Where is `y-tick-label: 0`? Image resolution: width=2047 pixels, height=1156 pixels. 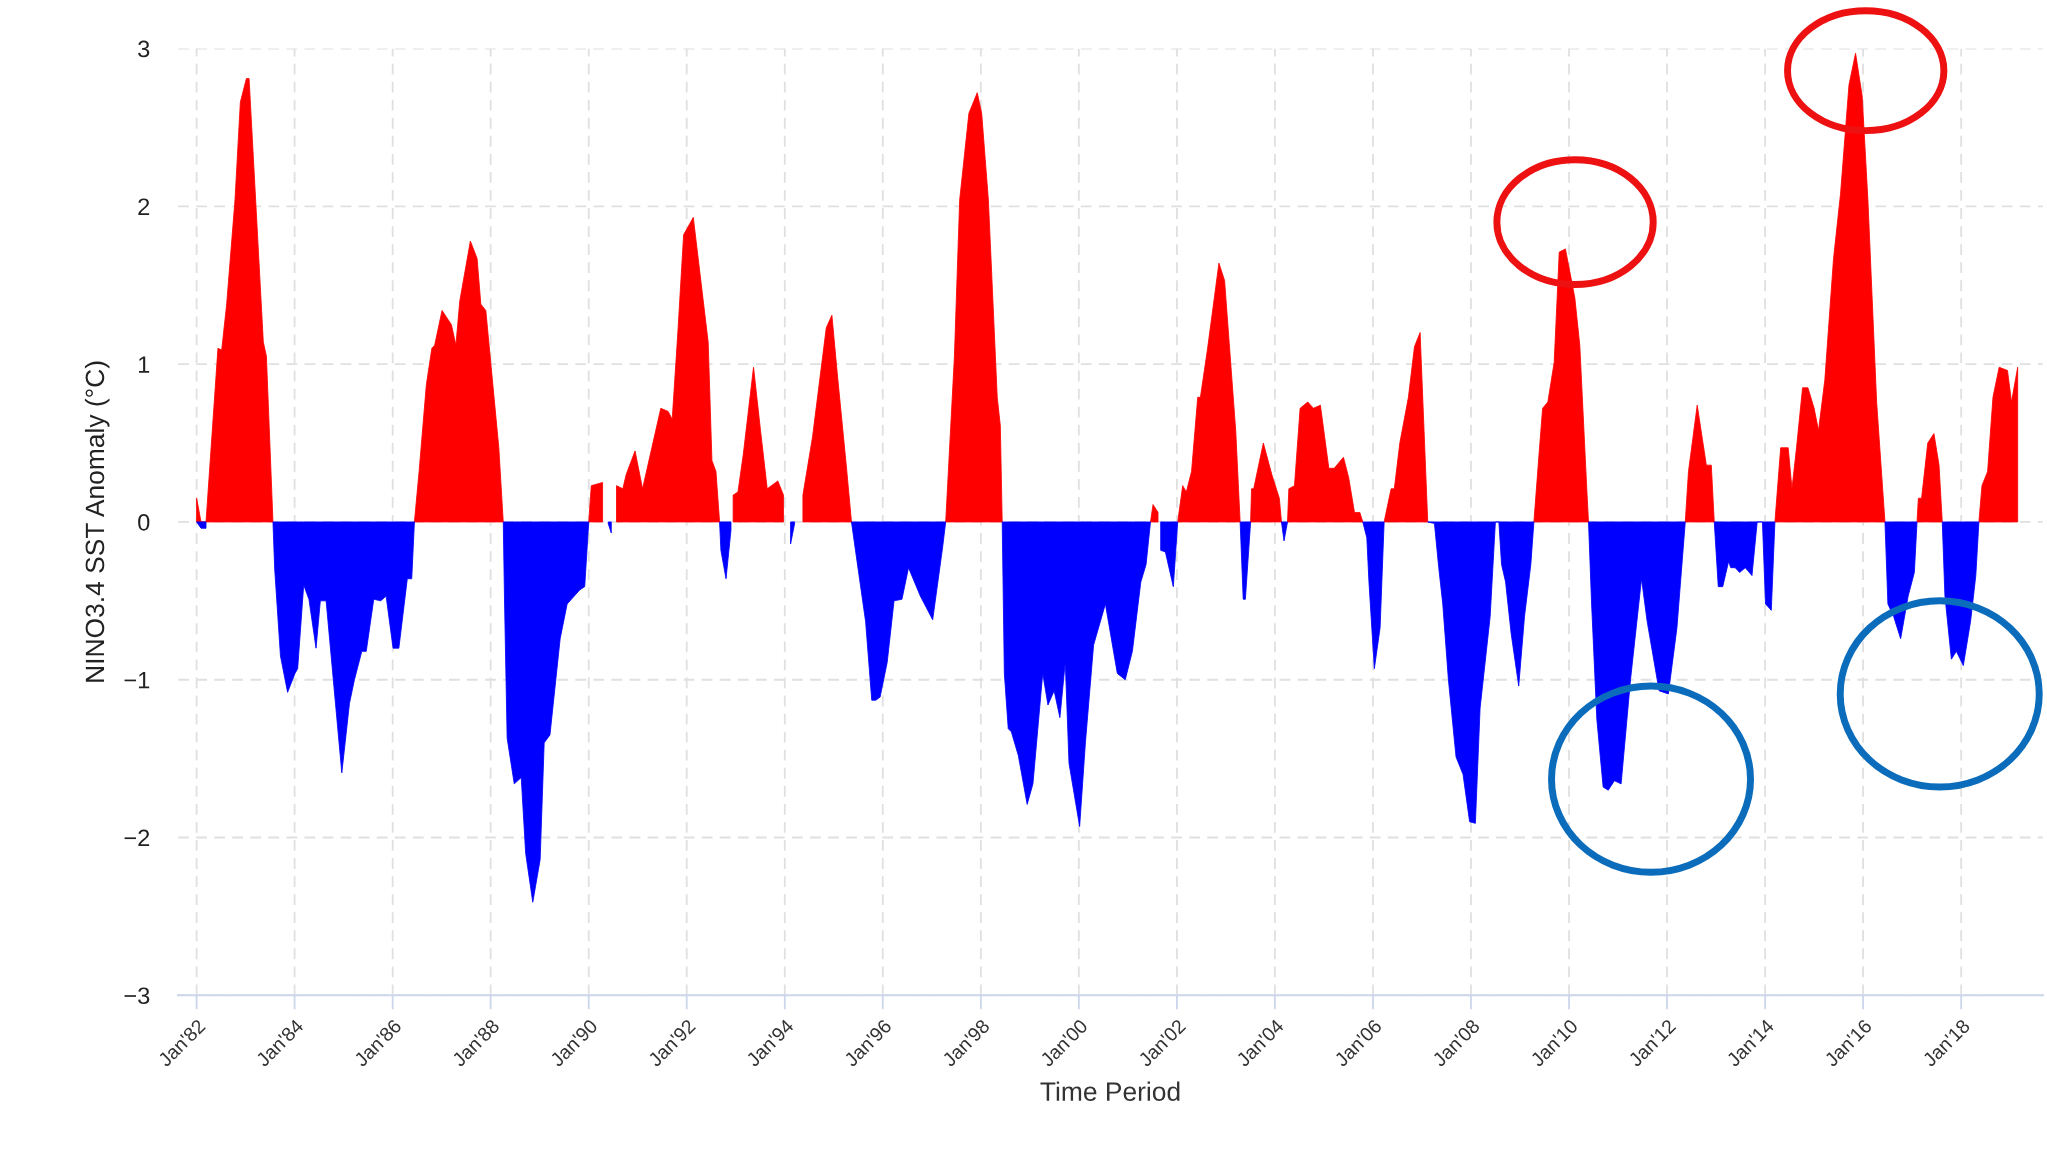 y-tick-label: 0 is located at coordinates (144, 522).